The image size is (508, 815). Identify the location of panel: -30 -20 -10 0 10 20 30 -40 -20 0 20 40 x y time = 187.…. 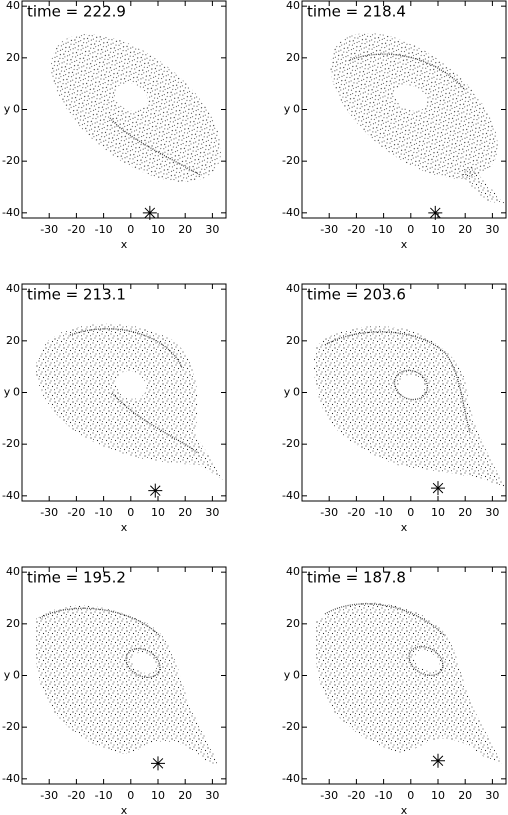
(394, 690).